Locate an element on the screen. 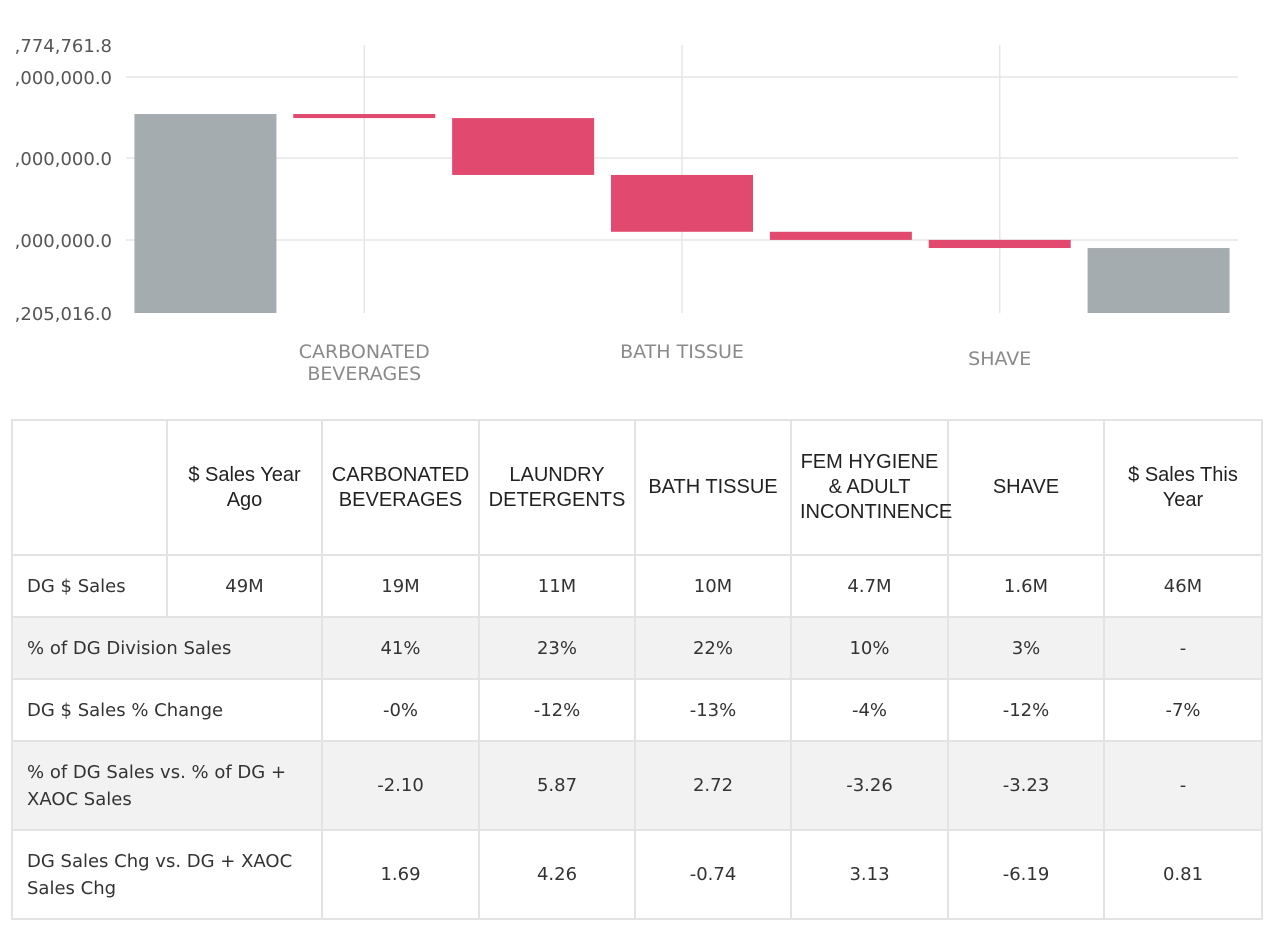 The height and width of the screenshot is (938, 1270). row-label: DG $ Sales is located at coordinates (89, 586).